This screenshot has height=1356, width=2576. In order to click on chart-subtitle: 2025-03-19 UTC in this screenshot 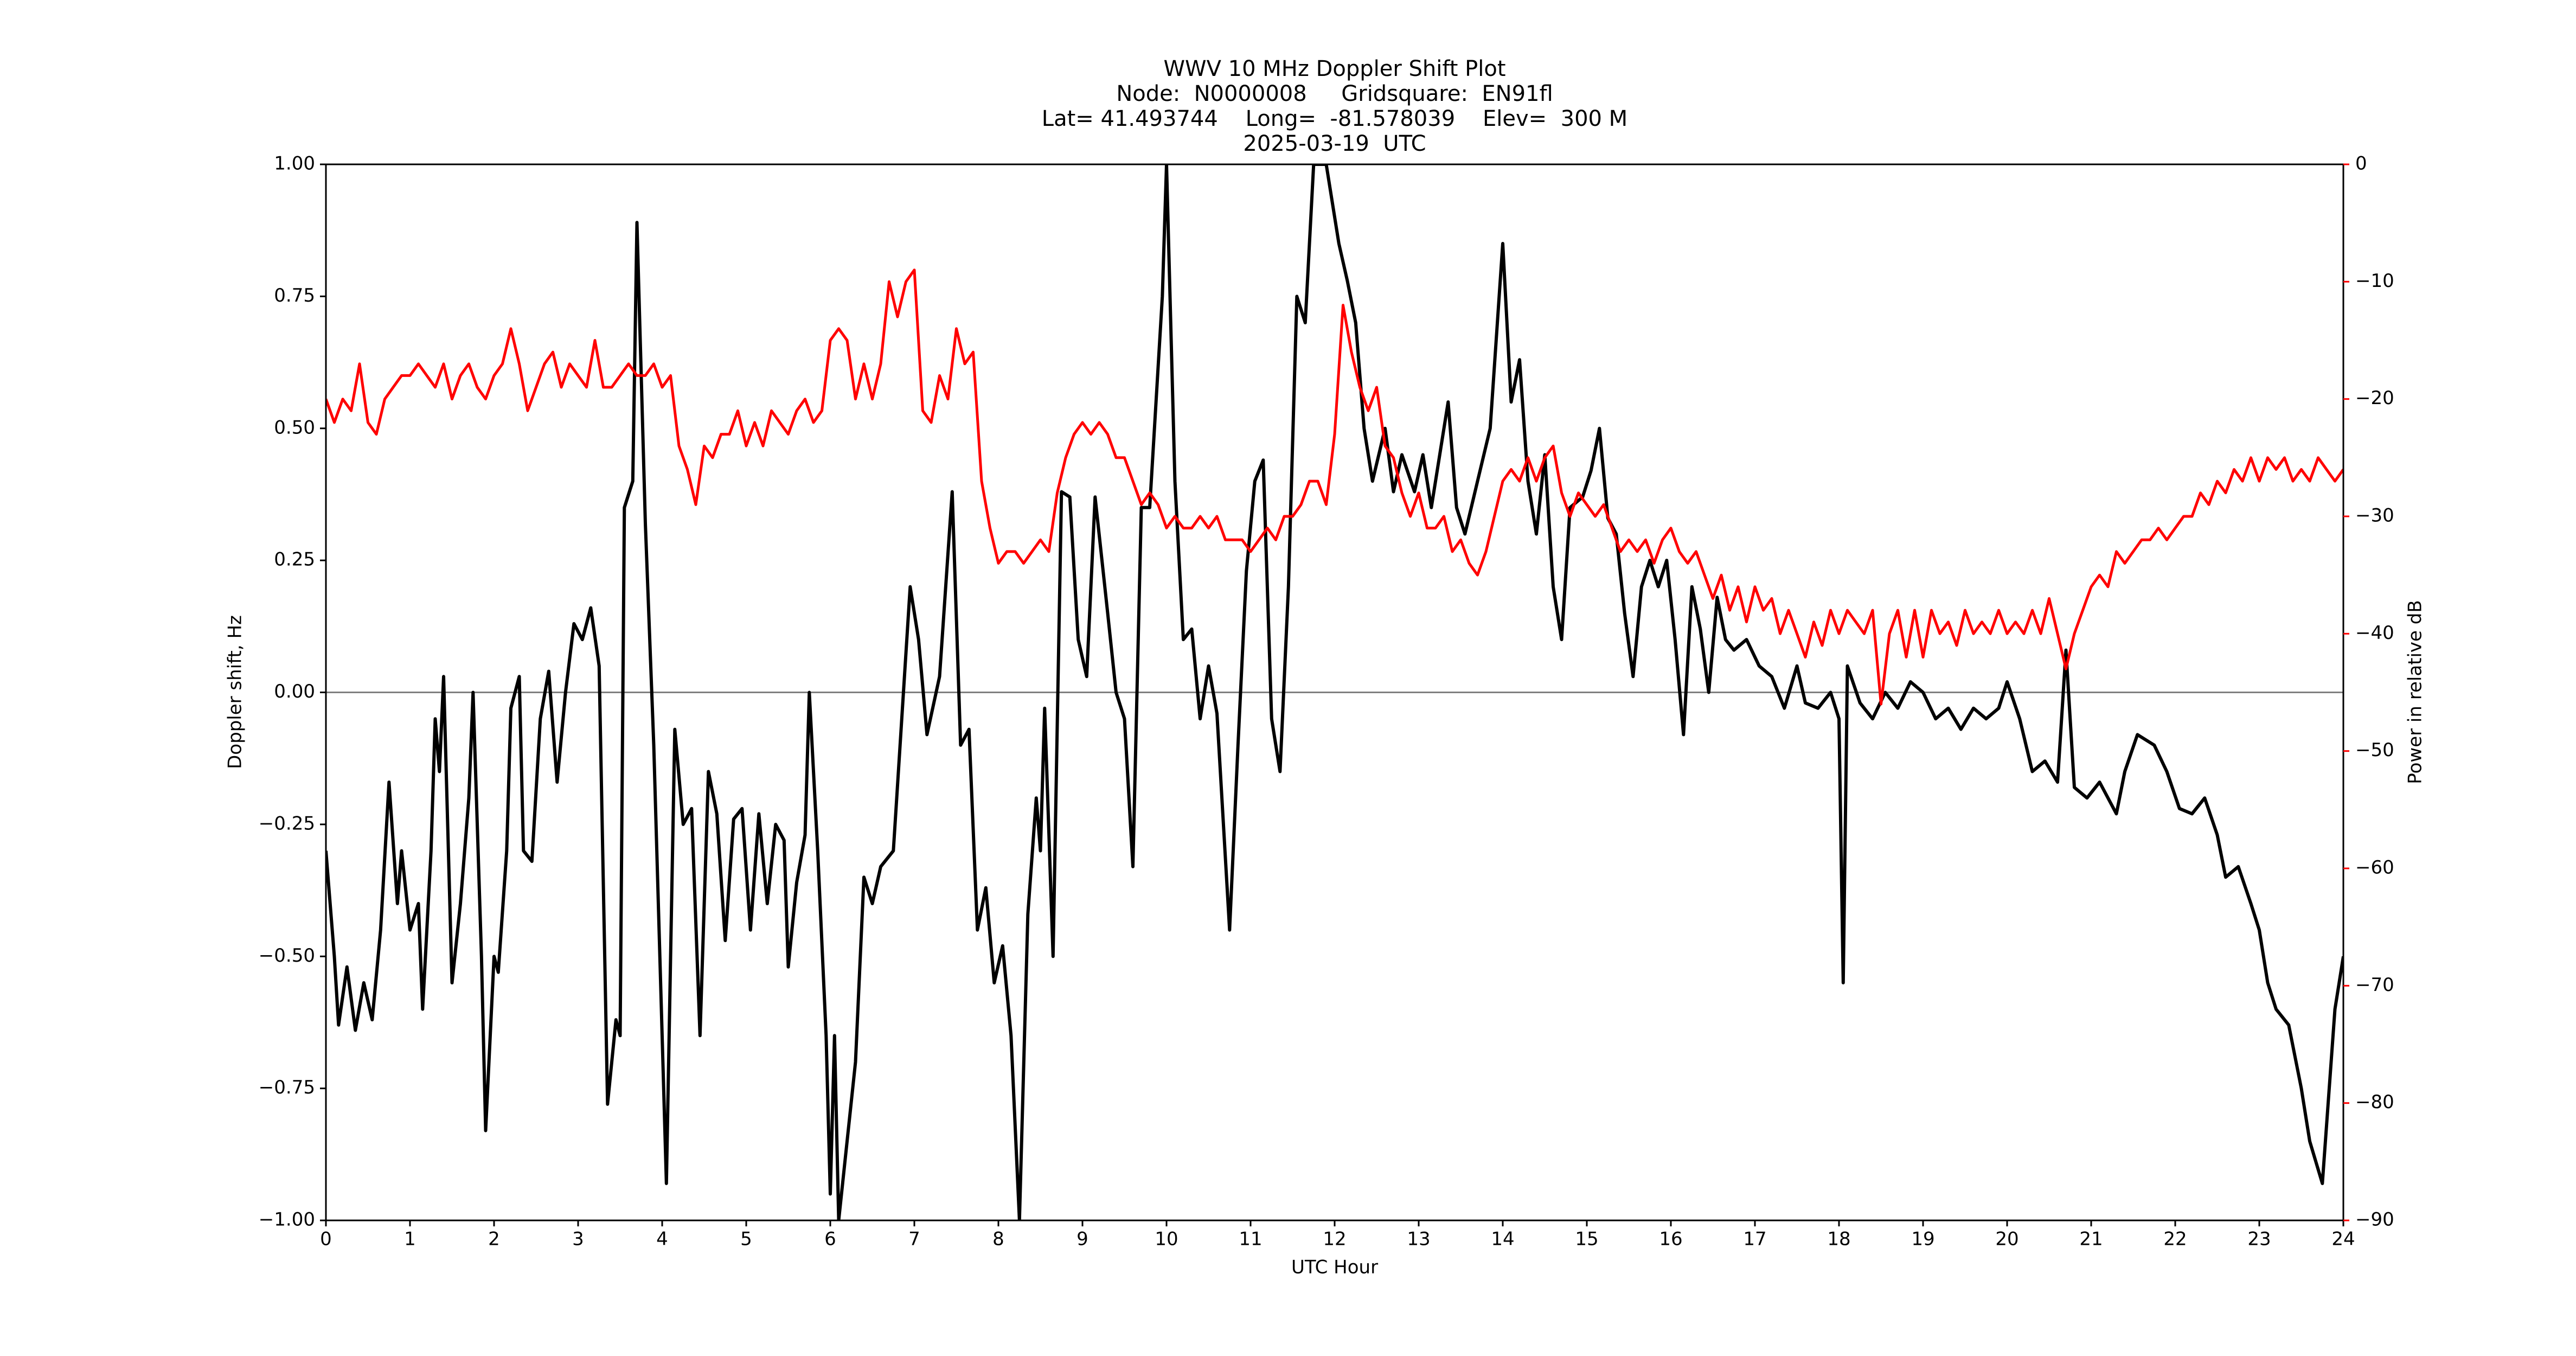, I will do `click(1334, 143)`.